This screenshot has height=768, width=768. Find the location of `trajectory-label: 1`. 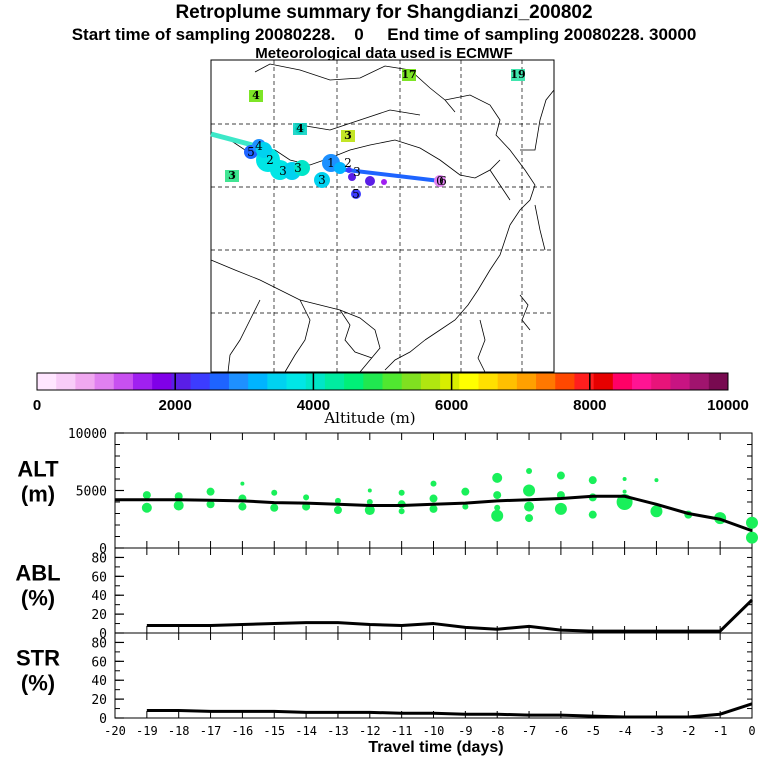

trajectory-label: 1 is located at coordinates (331, 163).